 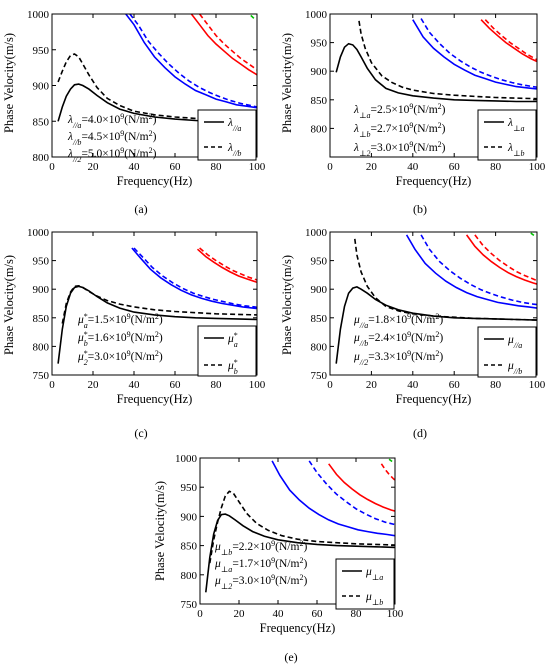 What do you see at coordinates (374, 599) in the screenshot?
I see `legend-entry: μ⊥b` at bounding box center [374, 599].